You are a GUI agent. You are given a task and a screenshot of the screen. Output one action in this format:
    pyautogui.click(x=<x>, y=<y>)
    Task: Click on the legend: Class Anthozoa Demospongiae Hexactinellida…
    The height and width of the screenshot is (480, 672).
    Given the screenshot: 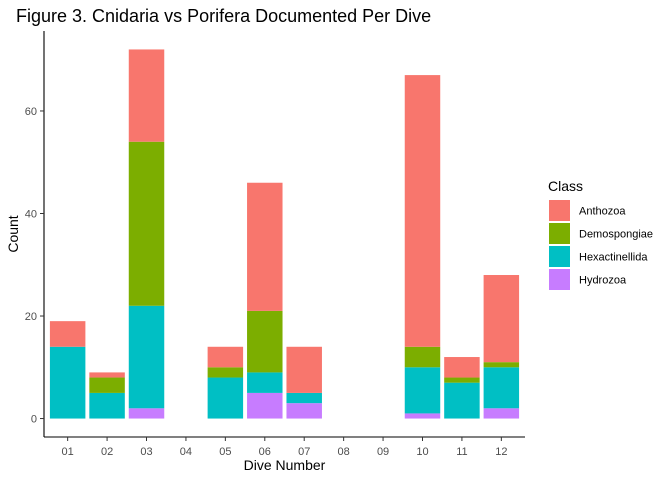 What is the action you would take?
    pyautogui.click(x=600, y=234)
    